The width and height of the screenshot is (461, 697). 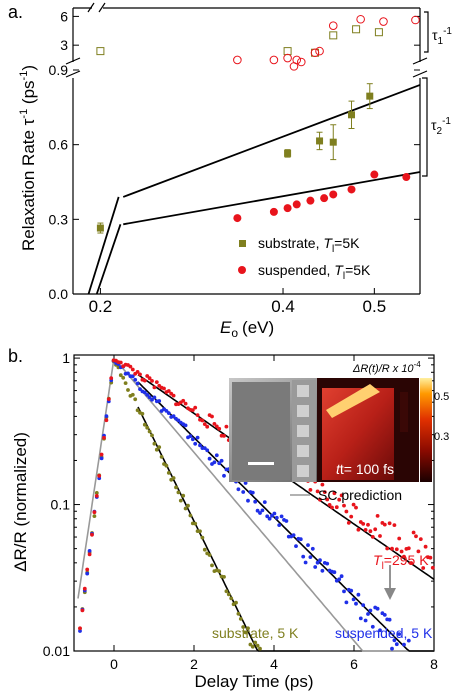 I want to click on inset-time-text: t= 100 fs, so click(x=367, y=469).